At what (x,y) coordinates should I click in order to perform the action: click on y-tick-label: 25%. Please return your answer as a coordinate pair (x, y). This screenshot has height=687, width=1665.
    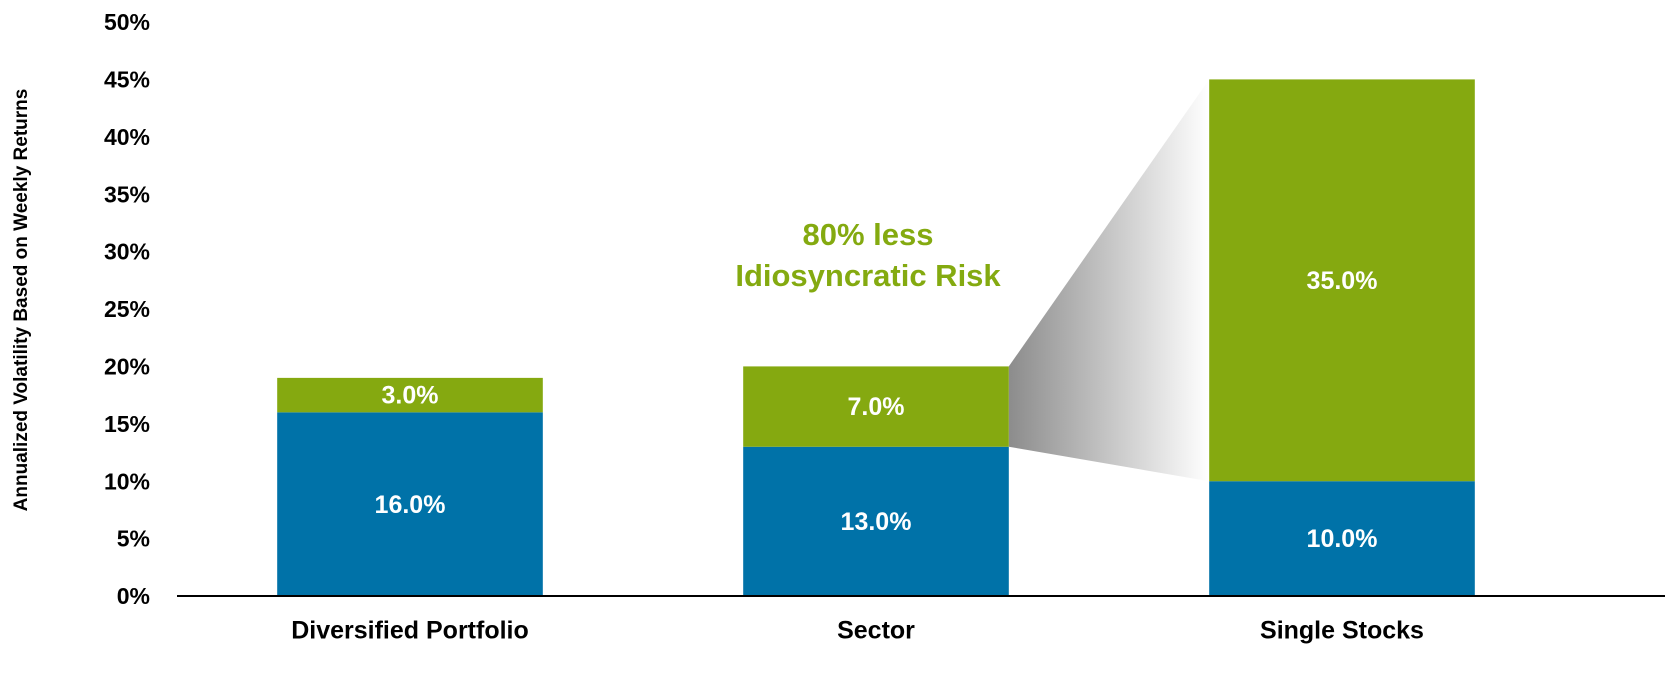
    Looking at the image, I should click on (127, 309).